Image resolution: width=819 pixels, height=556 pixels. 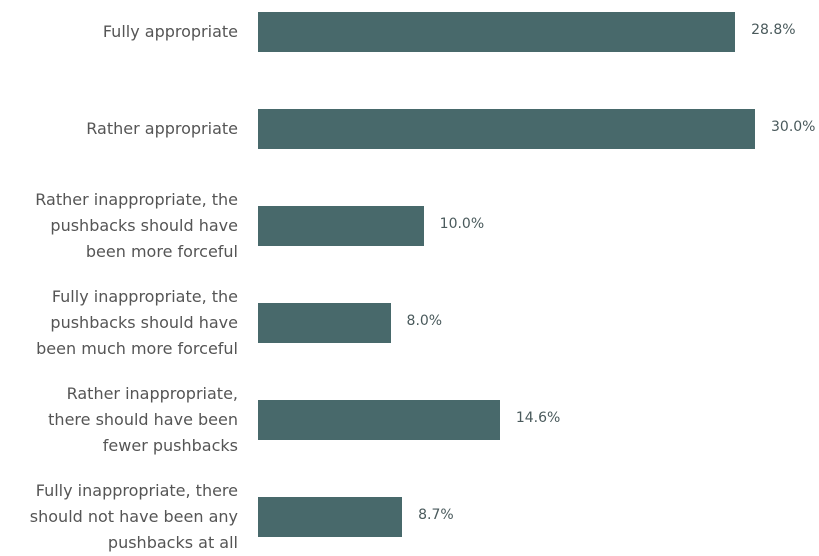 I want to click on value-label: 30.0%, so click(x=793, y=127).